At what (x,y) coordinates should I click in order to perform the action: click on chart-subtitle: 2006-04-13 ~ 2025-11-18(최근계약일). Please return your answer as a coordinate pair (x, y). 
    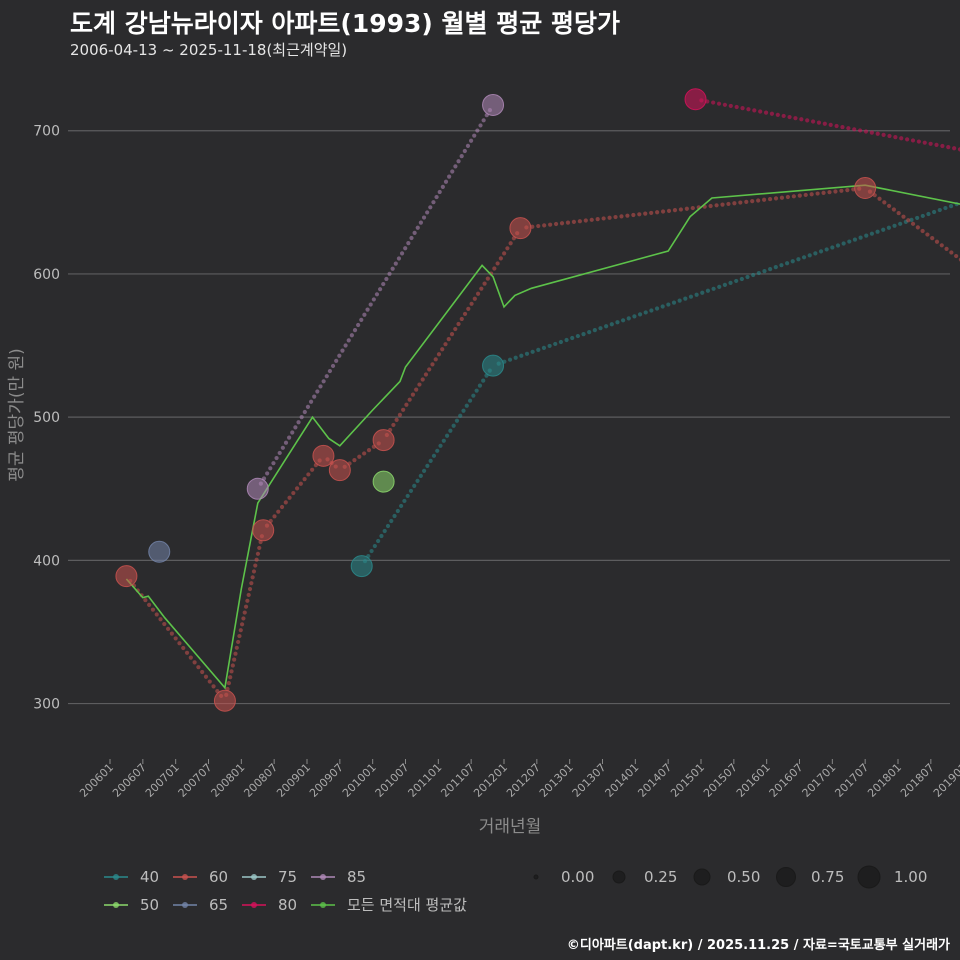
    Looking at the image, I should click on (209, 50).